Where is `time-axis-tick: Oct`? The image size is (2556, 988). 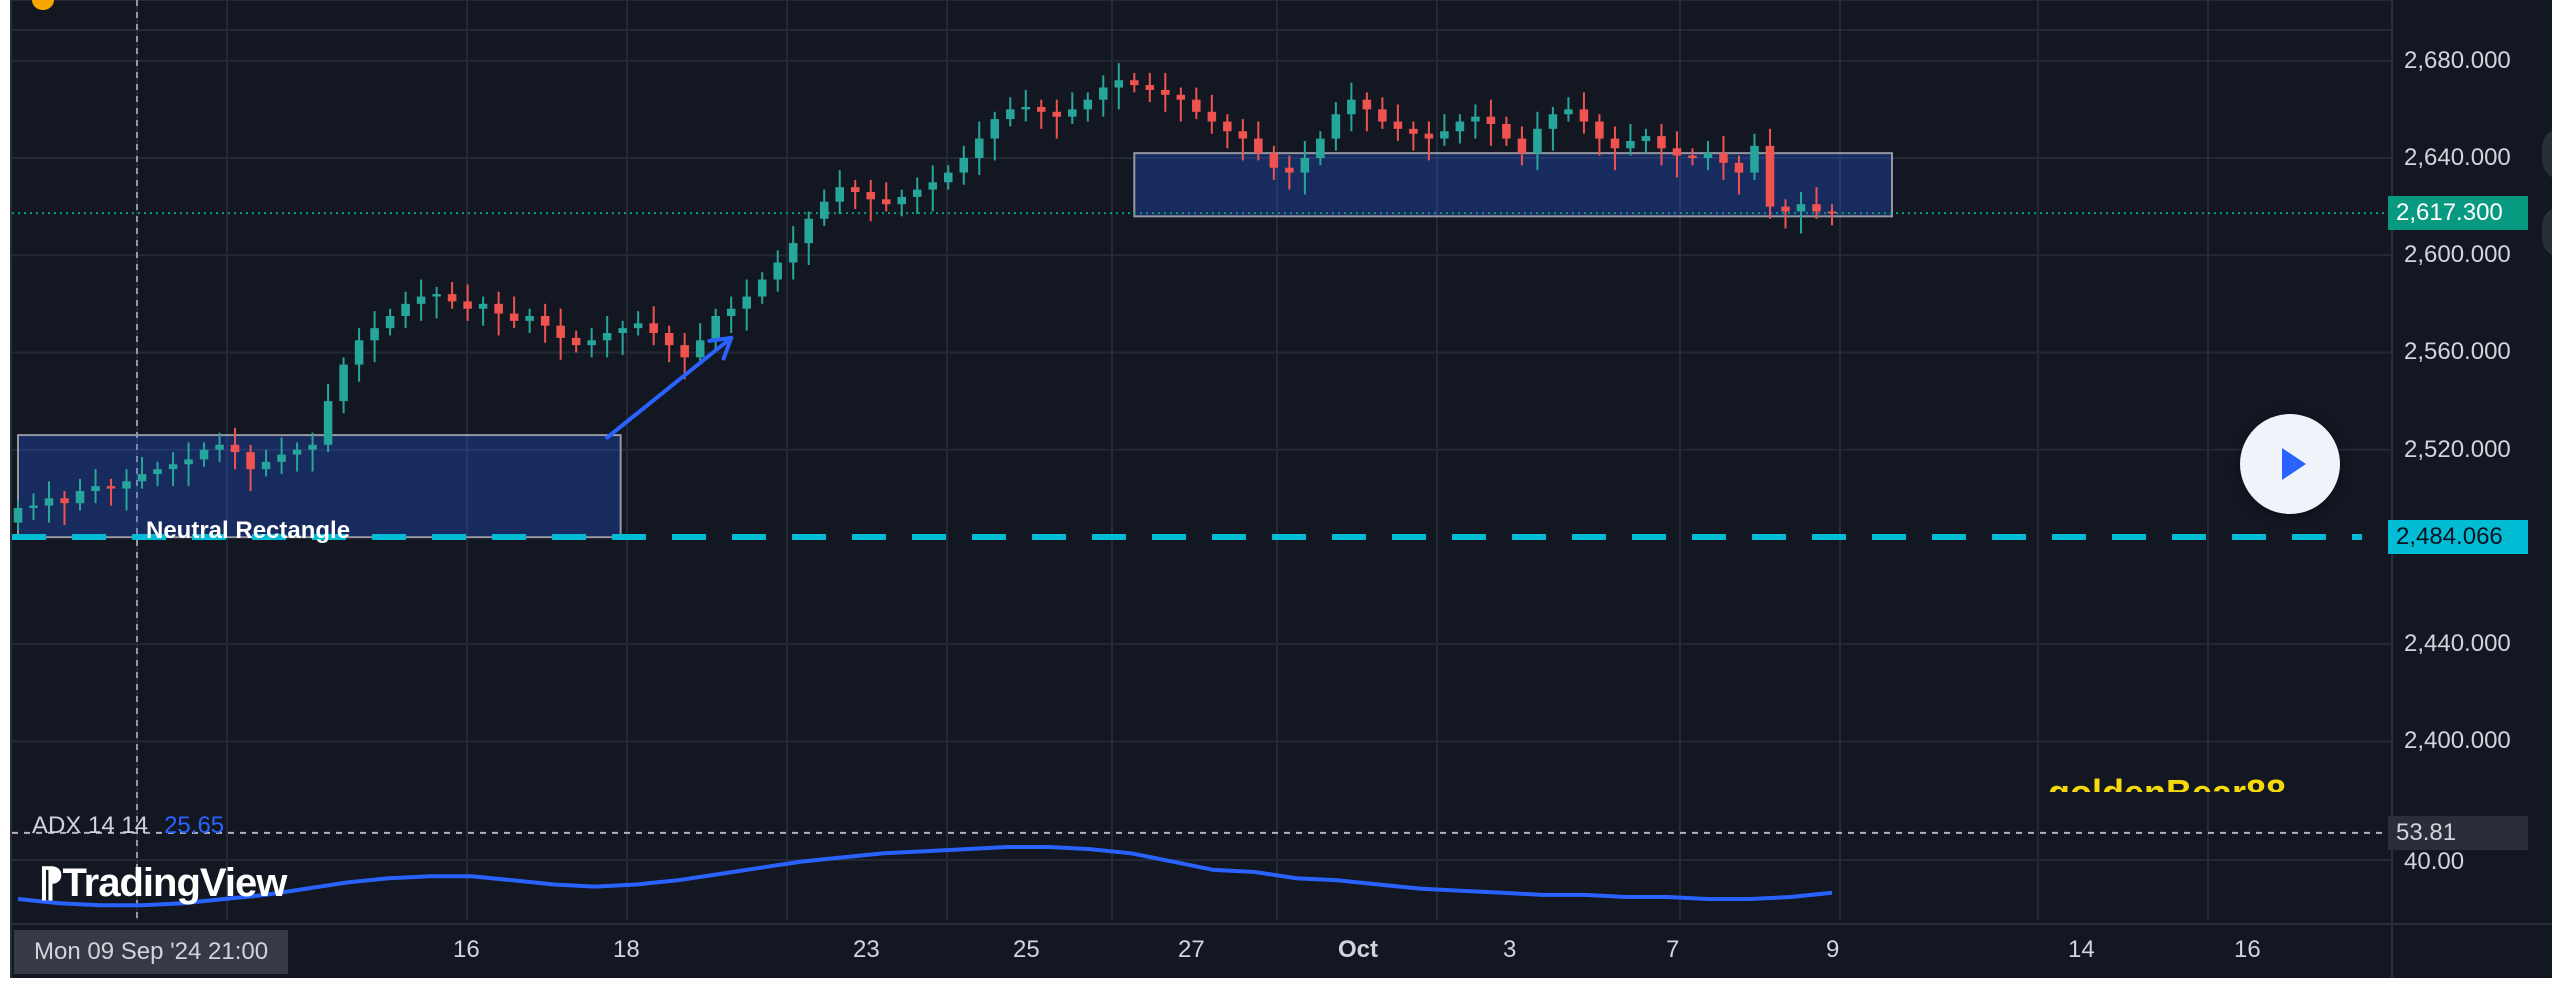
time-axis-tick: Oct is located at coordinates (1358, 949).